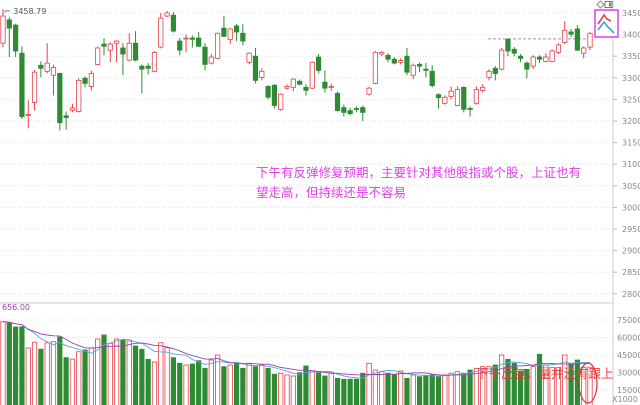 Image resolution: width=640 pixels, height=405 pixels. What do you see at coordinates (631, 35) in the screenshot?
I see `price-tick-label: 3400` at bounding box center [631, 35].